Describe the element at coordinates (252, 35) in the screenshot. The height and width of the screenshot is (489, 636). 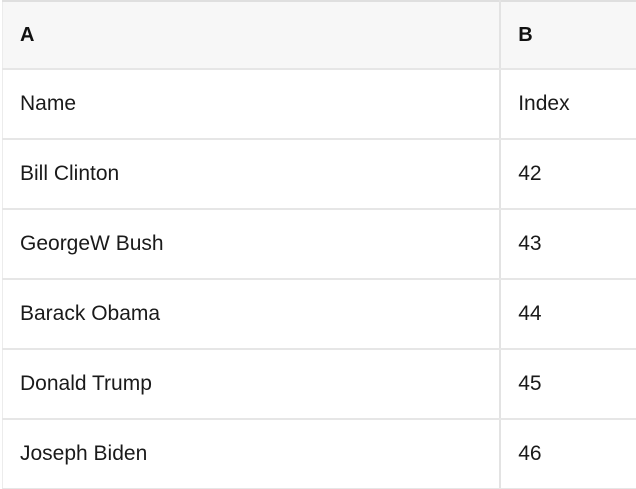
I see `column-header-a: A` at that location.